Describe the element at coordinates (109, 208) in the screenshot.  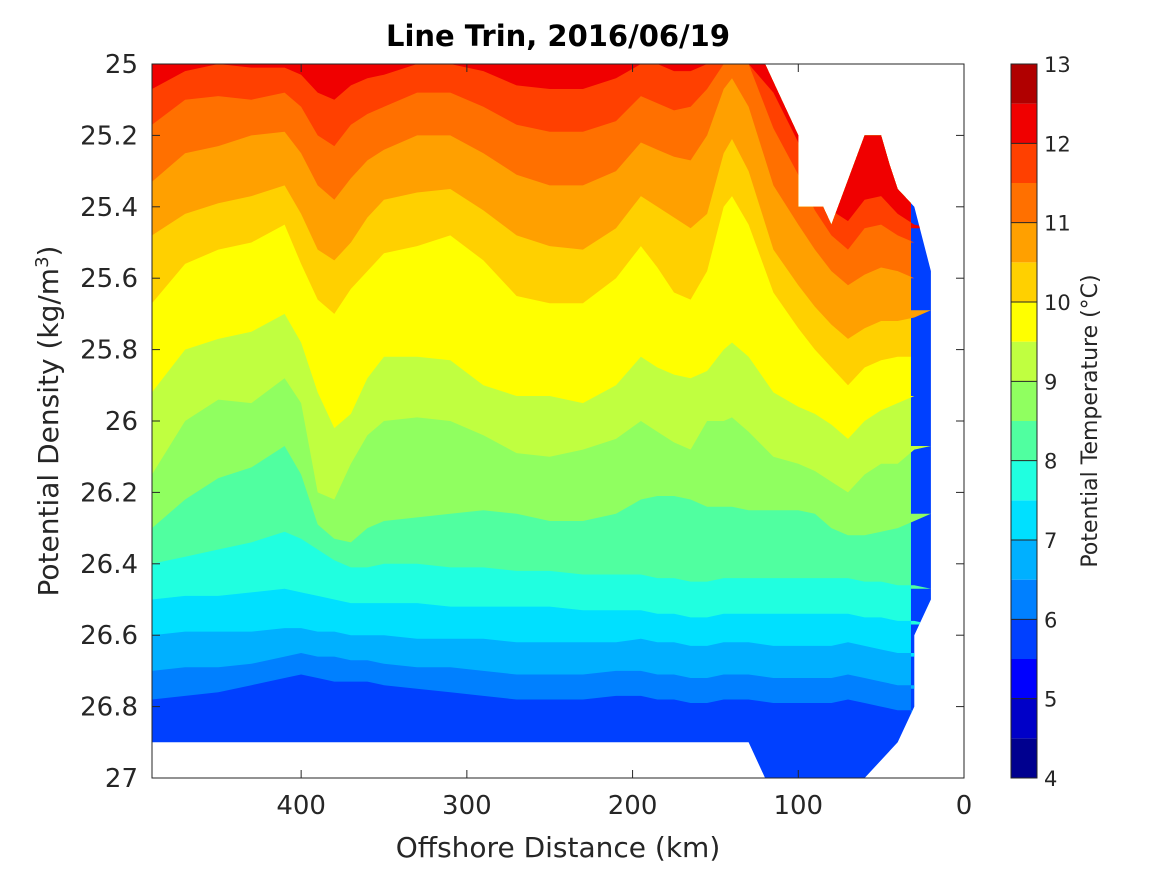
I see `y-tick-label: 25.4` at that location.